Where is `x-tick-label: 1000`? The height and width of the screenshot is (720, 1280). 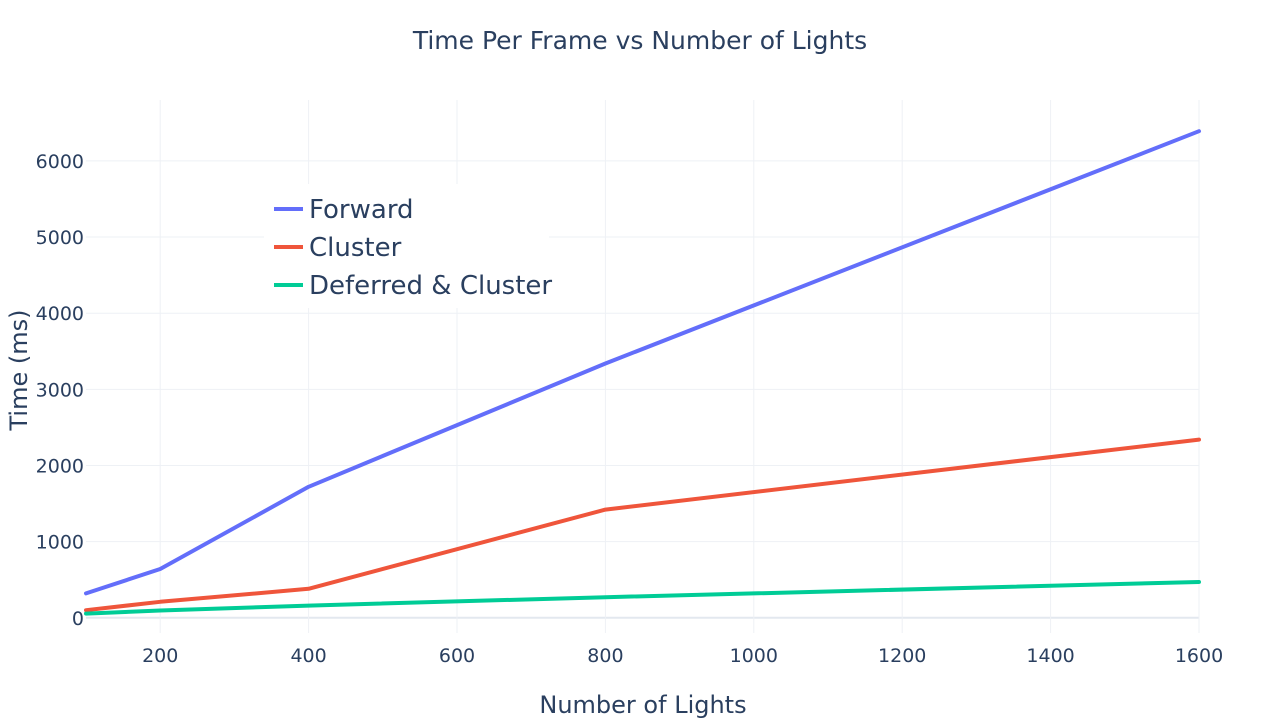
x-tick-label: 1000 is located at coordinates (754, 656).